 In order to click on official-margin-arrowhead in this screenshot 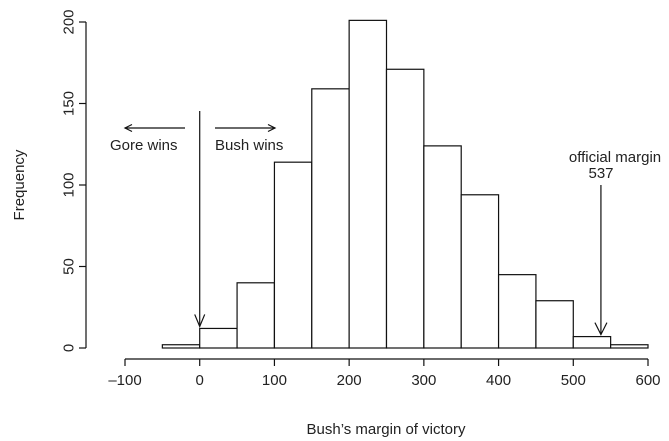, I will do `click(601, 329)`.